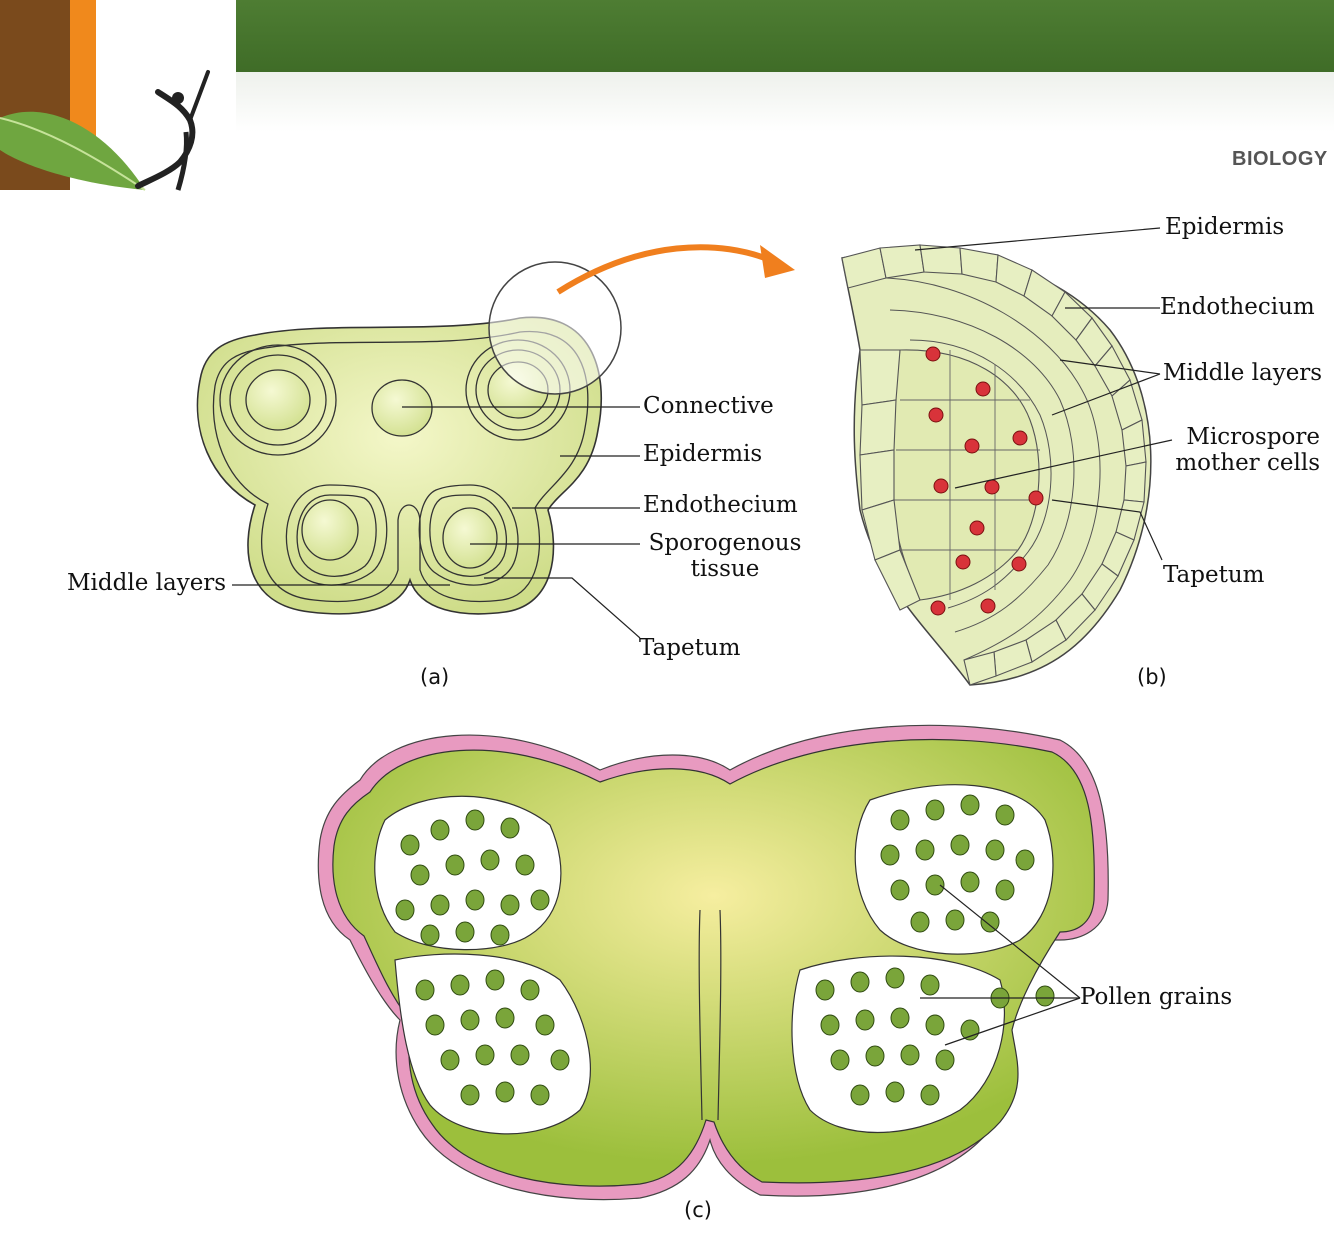 This screenshot has height=1248, width=1334. Describe the element at coordinates (725, 950) in the screenshot. I see `pollen-grains` at that location.